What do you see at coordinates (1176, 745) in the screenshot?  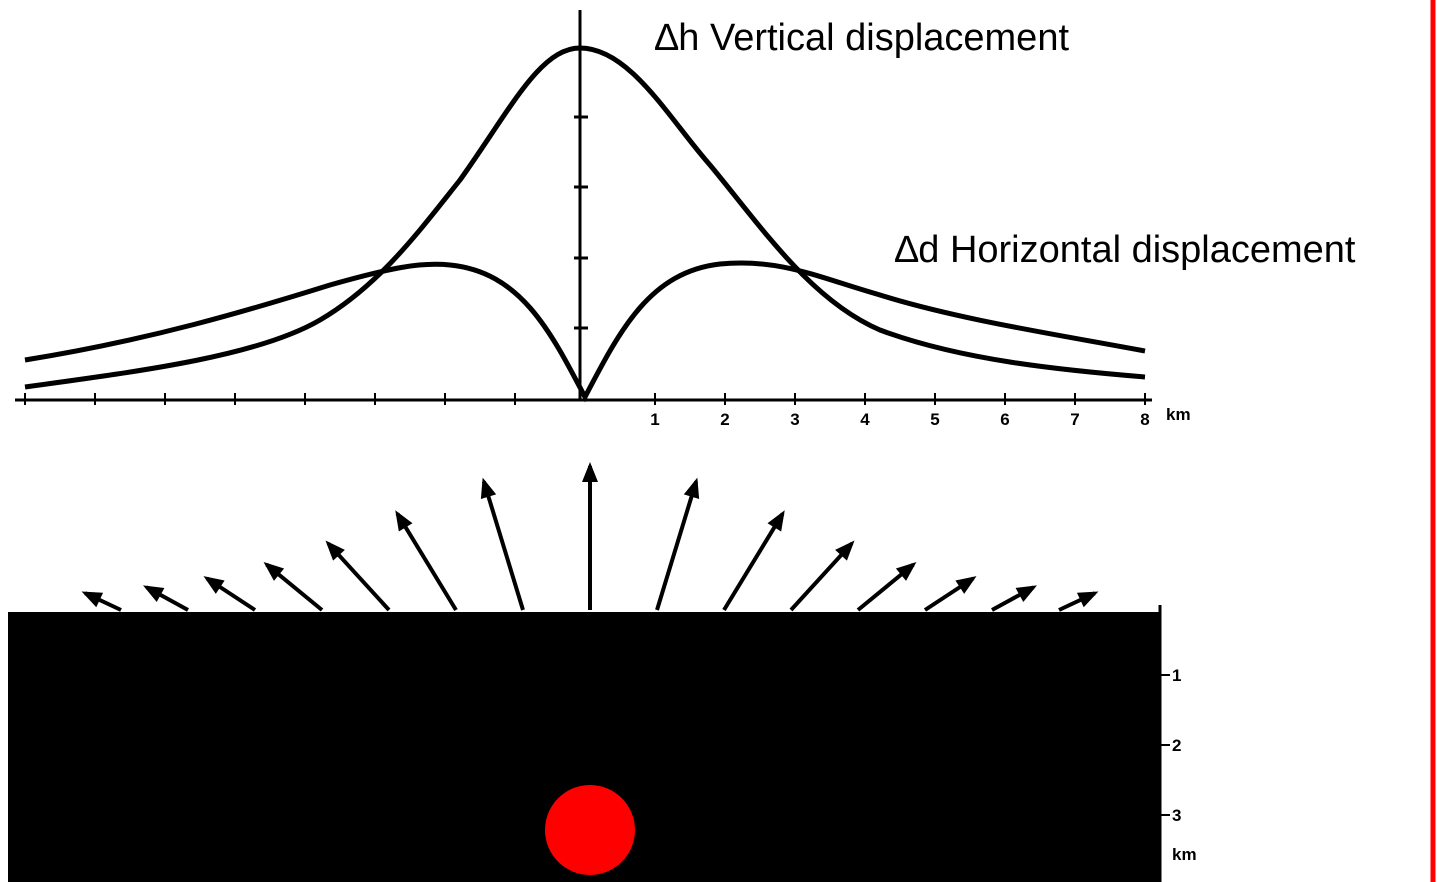 I see `depth-tick-label: 2` at bounding box center [1176, 745].